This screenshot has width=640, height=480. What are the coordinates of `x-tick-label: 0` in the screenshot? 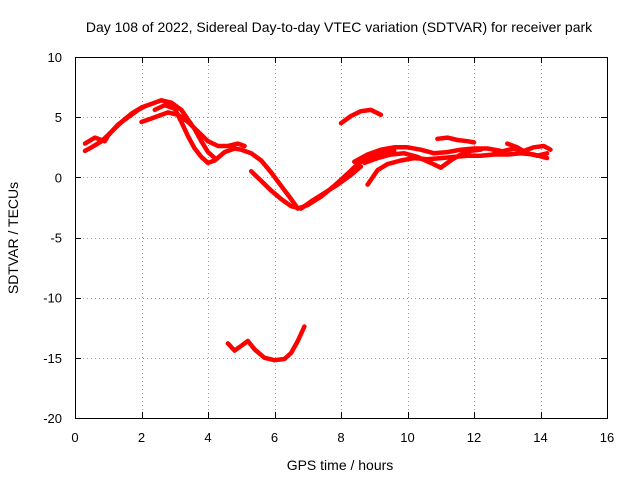 It's located at (74, 437).